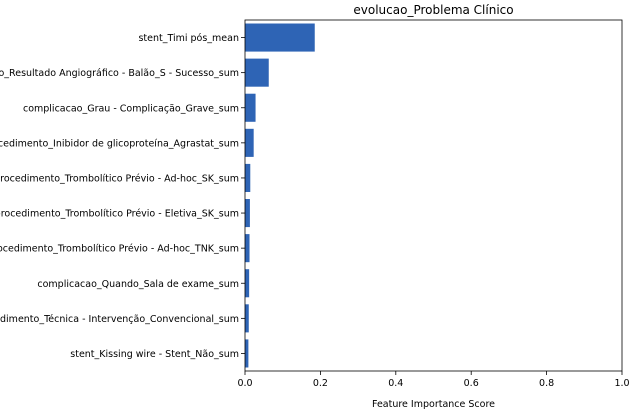 This screenshot has width=630, height=412. What do you see at coordinates (546, 383) in the screenshot?
I see `x-tick-label: 0.8` at bounding box center [546, 383].